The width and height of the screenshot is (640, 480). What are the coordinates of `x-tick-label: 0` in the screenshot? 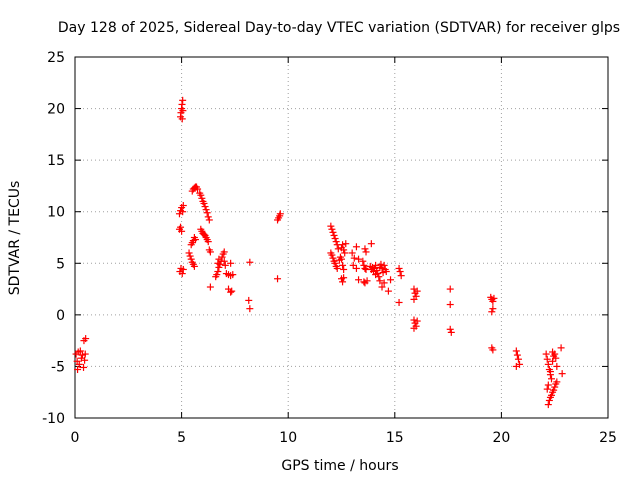 It's located at (75, 438).